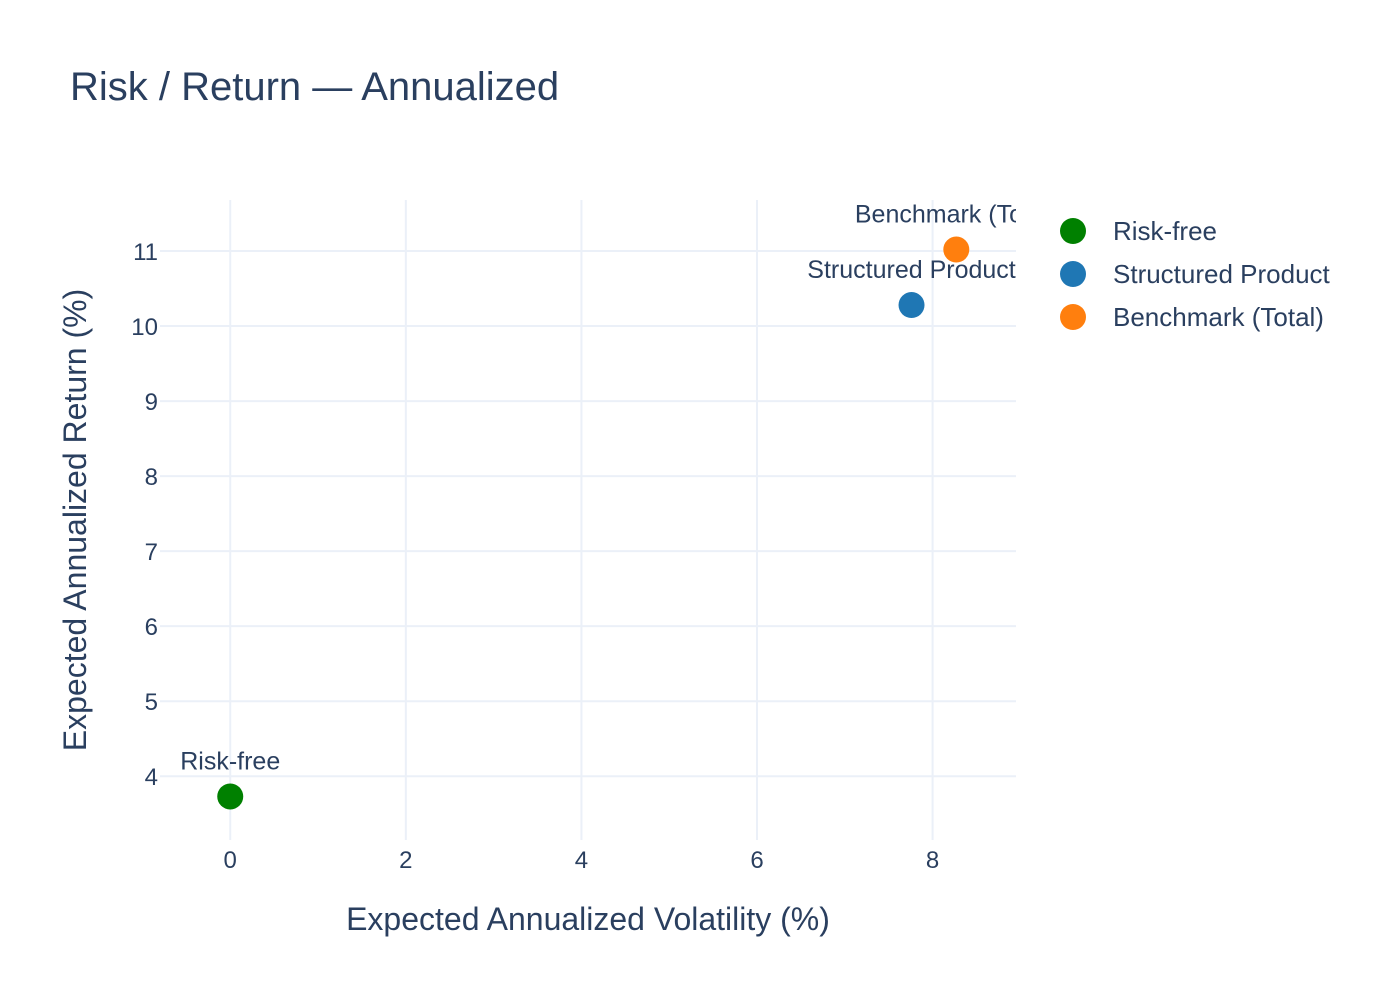 This screenshot has height=1000, width=1400. Describe the element at coordinates (151, 702) in the screenshot. I see `y-tick-label: 5` at that location.